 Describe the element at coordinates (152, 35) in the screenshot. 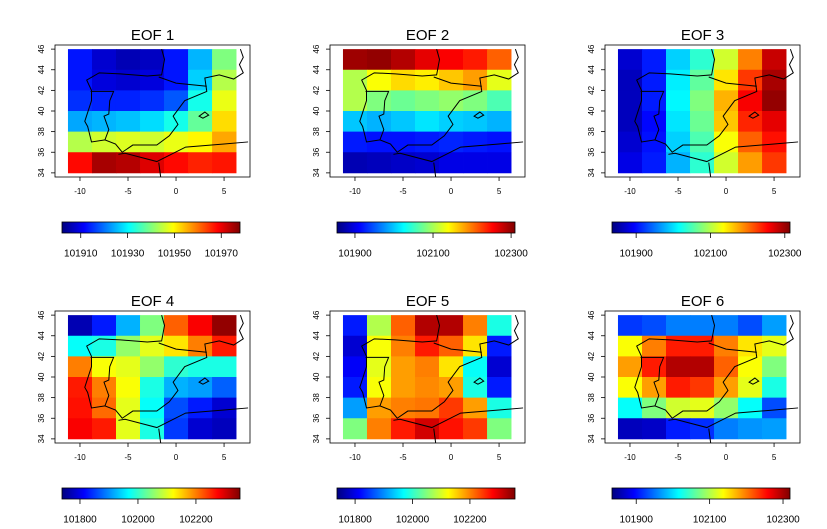

I see `panel-title: EOF 1` at that location.